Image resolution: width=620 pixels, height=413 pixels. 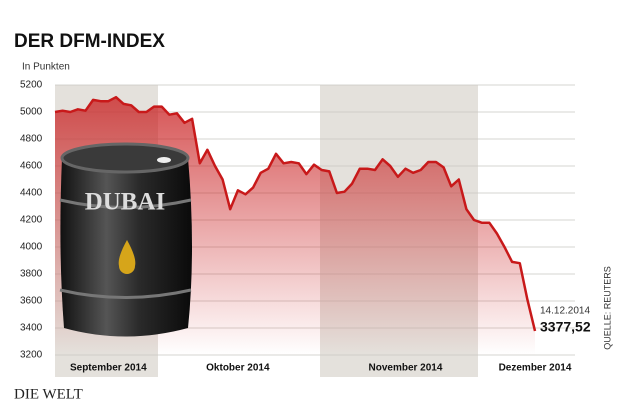 What do you see at coordinates (127, 257) in the screenshot?
I see `oil-drop` at bounding box center [127, 257].